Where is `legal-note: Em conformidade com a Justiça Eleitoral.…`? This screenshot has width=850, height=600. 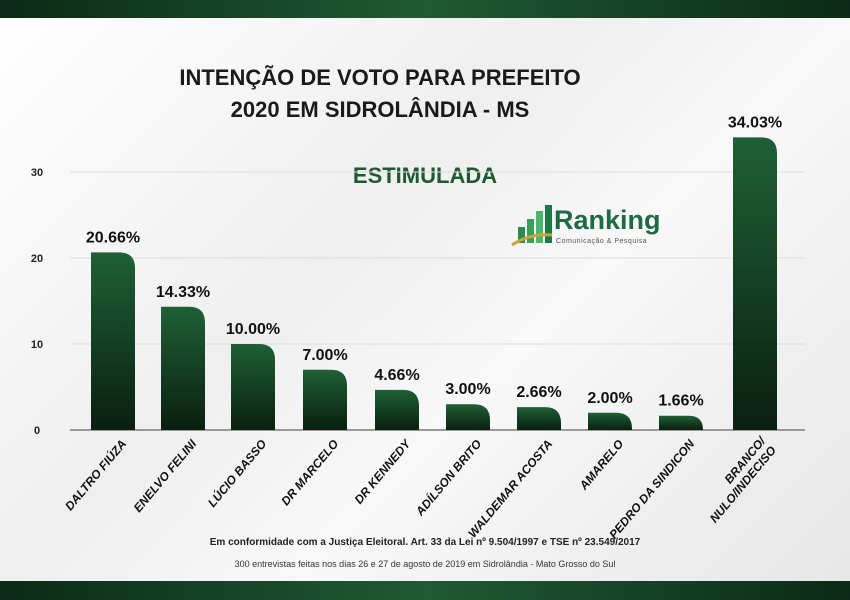 legal-note: Em conformidade com a Justiça Eleitoral.… is located at coordinates (425, 542).